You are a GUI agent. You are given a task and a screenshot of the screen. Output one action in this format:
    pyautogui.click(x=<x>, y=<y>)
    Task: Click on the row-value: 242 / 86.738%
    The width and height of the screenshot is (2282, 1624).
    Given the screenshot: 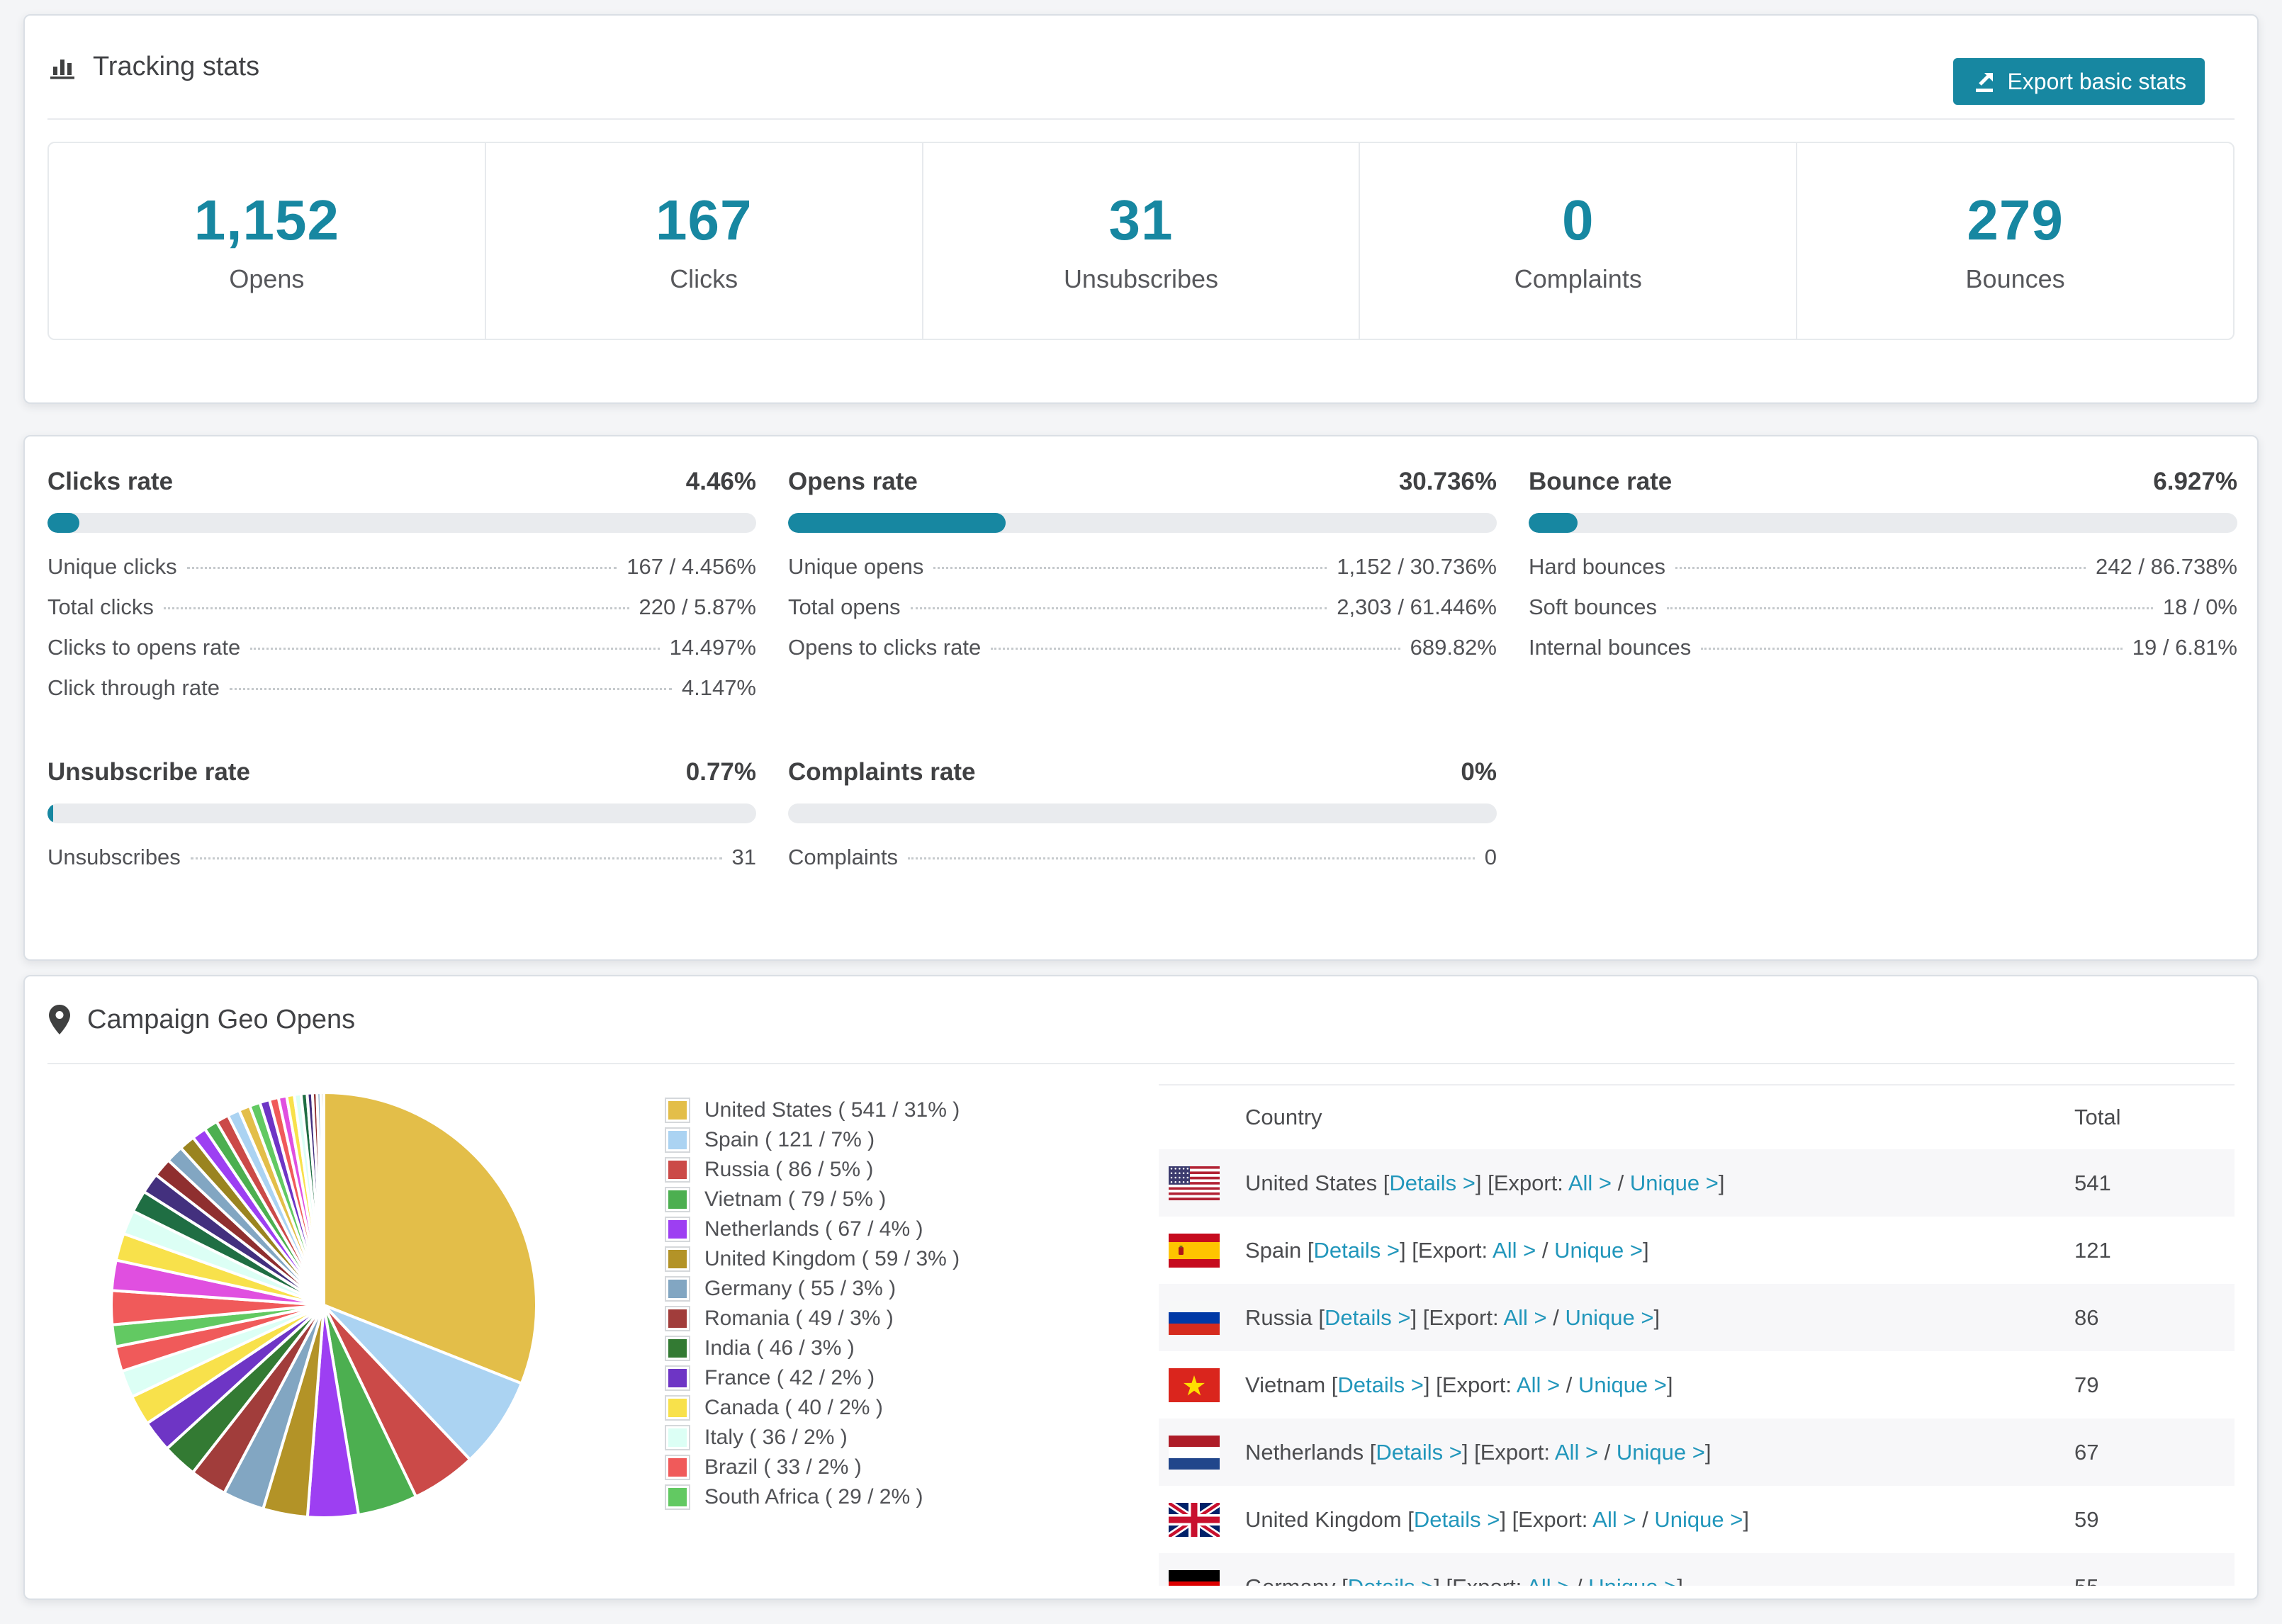 What is the action you would take?
    pyautogui.click(x=2167, y=566)
    